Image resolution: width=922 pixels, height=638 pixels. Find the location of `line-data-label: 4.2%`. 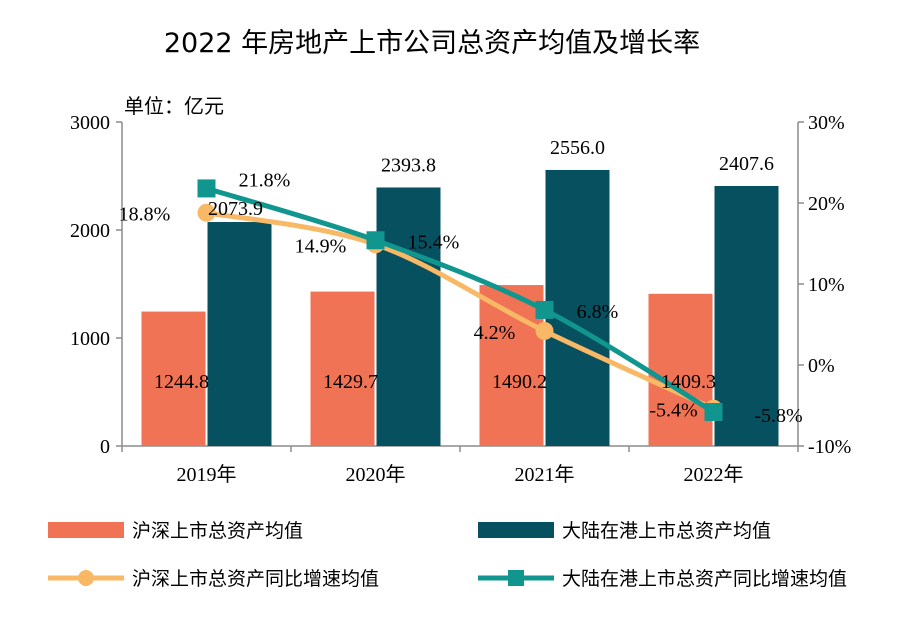

line-data-label: 4.2% is located at coordinates (495, 333).